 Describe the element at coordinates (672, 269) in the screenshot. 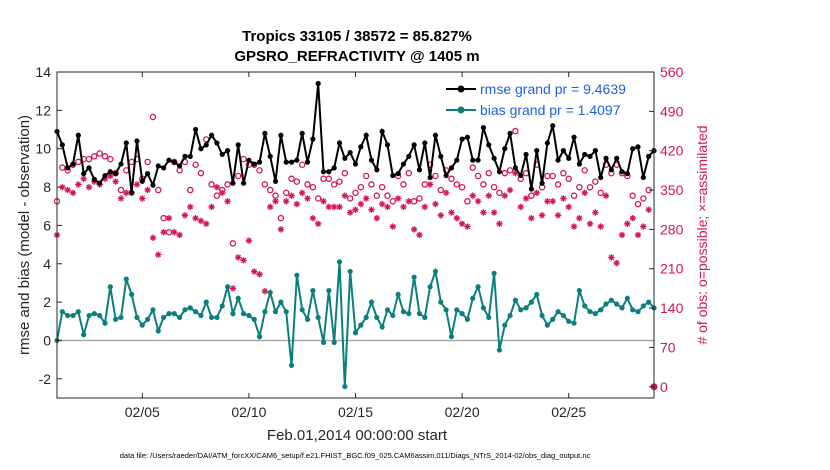

I see `y-right-tick-label: 210` at that location.